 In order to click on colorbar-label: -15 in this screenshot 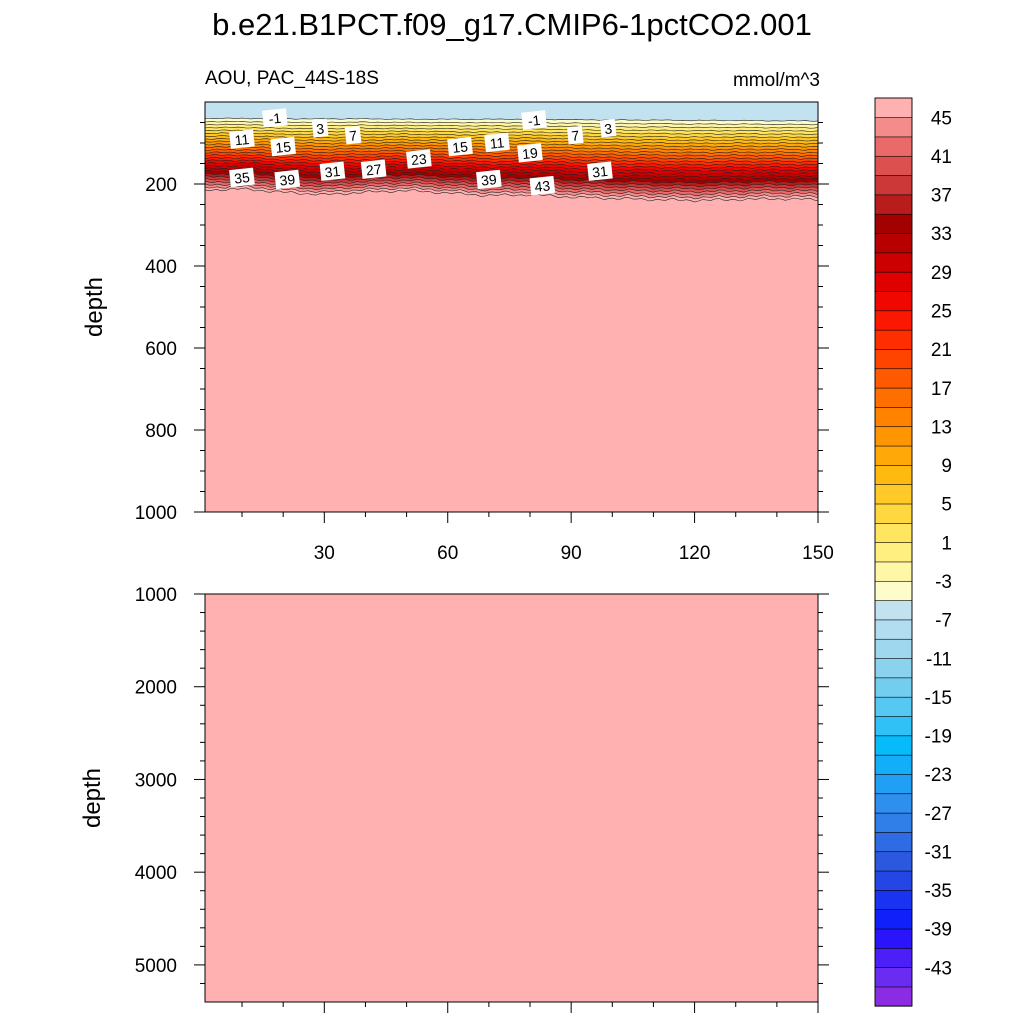, I will do `click(938, 698)`.